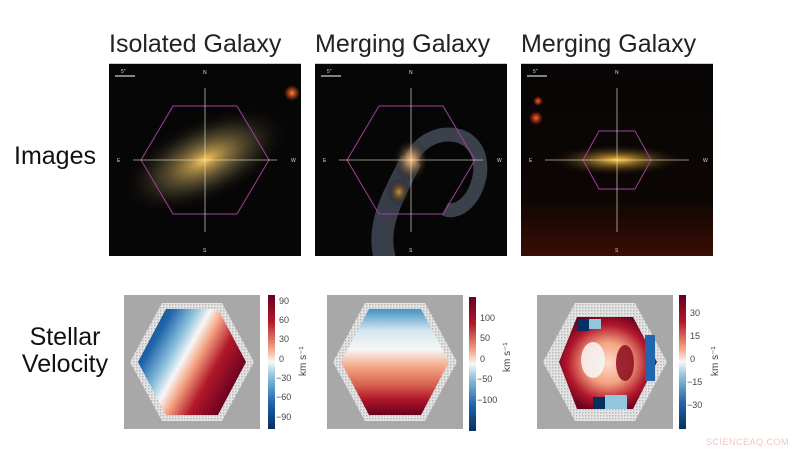 The height and width of the screenshot is (455, 800). What do you see at coordinates (55, 156) in the screenshot?
I see `row-label-images: Images` at bounding box center [55, 156].